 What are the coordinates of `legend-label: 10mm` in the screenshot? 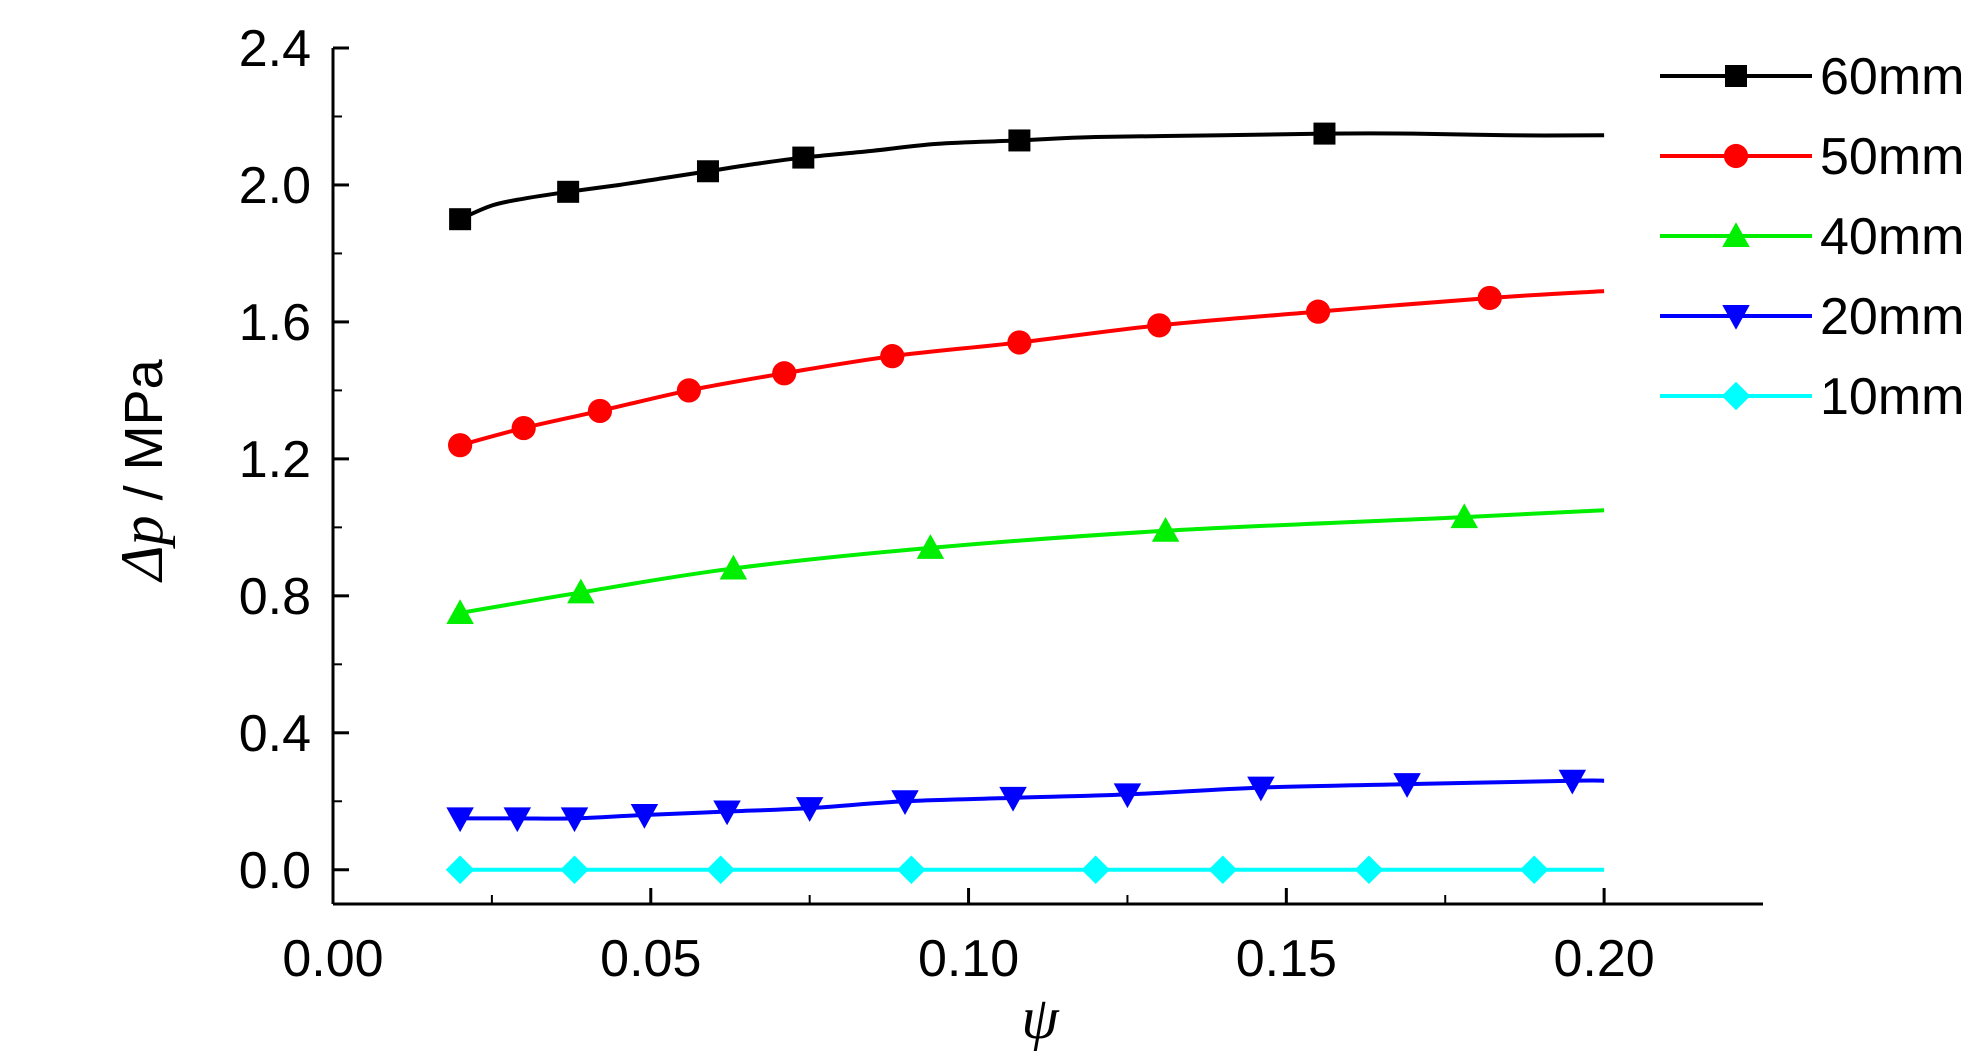 It's located at (1892, 397).